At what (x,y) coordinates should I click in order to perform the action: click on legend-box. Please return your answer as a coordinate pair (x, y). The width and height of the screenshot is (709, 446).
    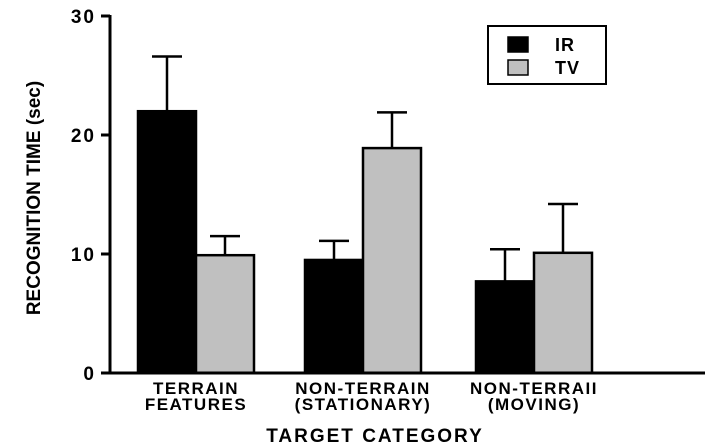
    Looking at the image, I should click on (547, 55).